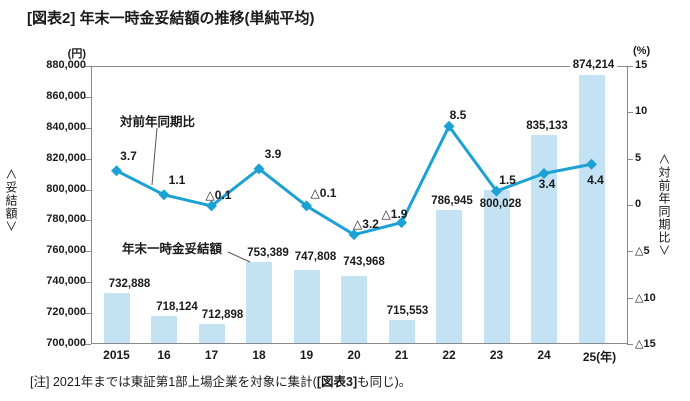 Image resolution: width=690 pixels, height=401 pixels. Describe the element at coordinates (315, 257) in the screenshot. I see `bar-value-label: 747,808` at that location.